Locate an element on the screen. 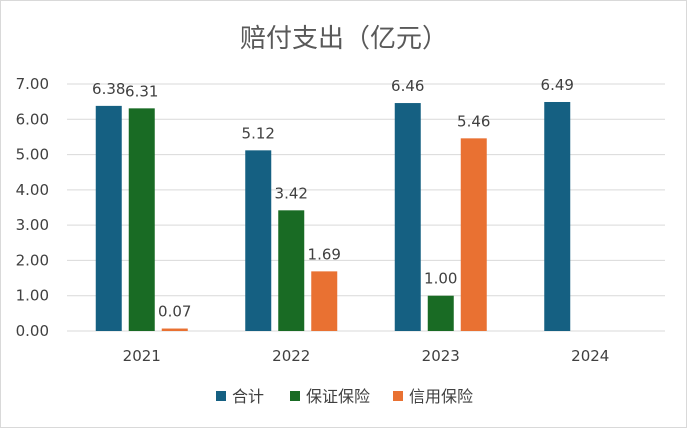 This screenshot has width=687, height=428. legend: 合计 保证保险 信用保险 is located at coordinates (344, 396).